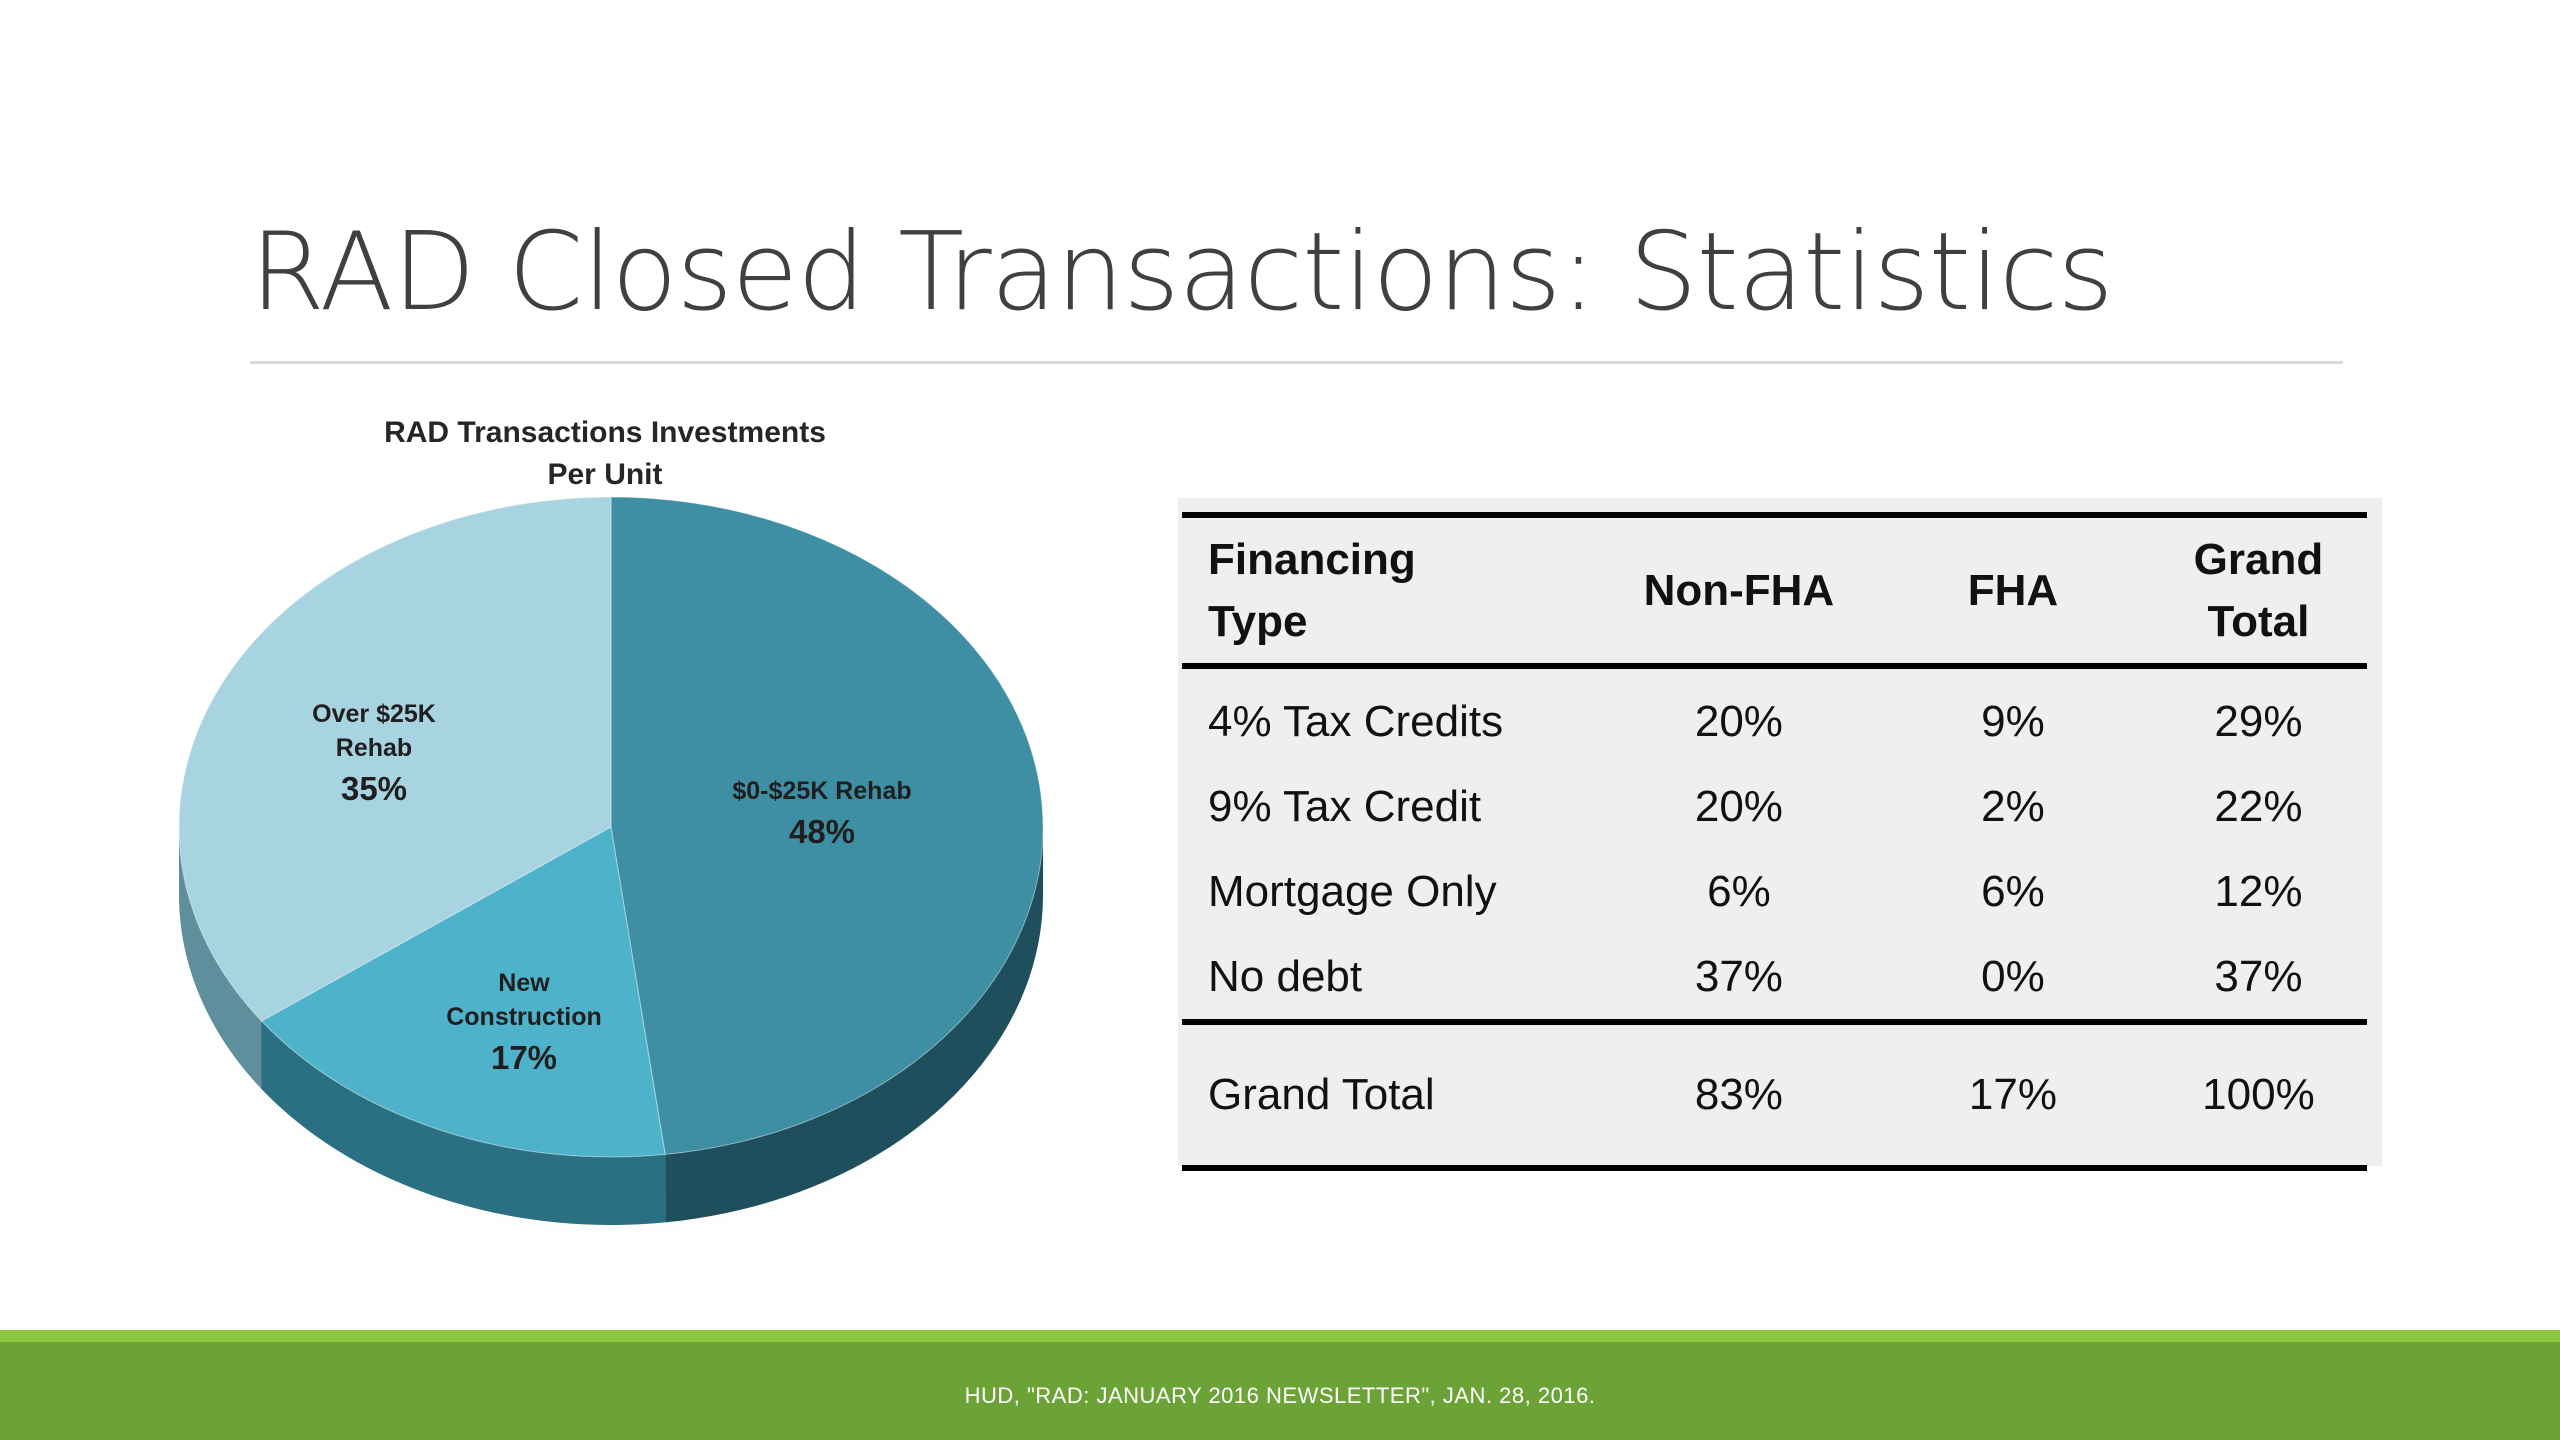 The image size is (2560, 1440). I want to click on total-label: Grand Total, so click(1392, 1095).